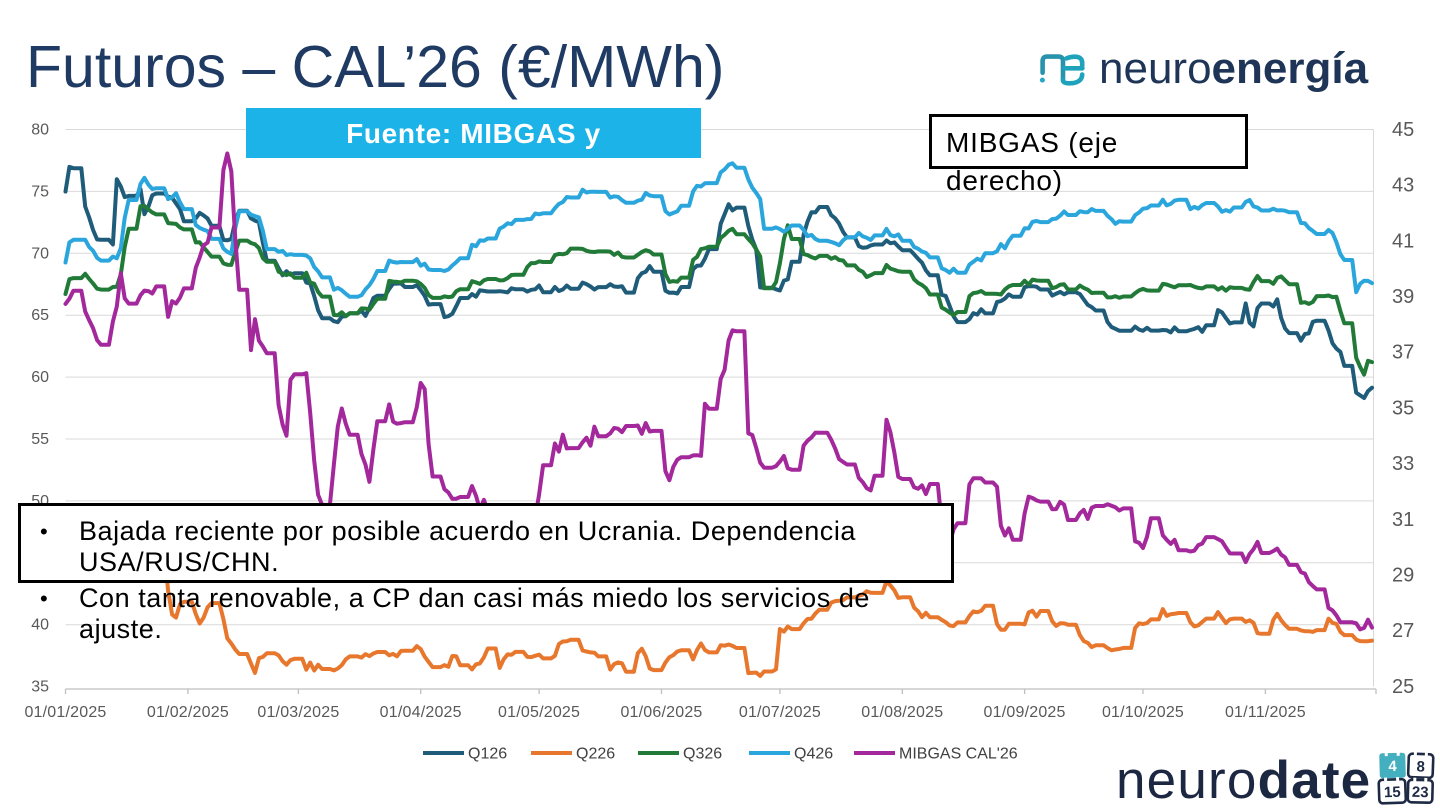 This screenshot has height=811, width=1440. I want to click on svg-text: 01/08/2025, so click(902, 712).